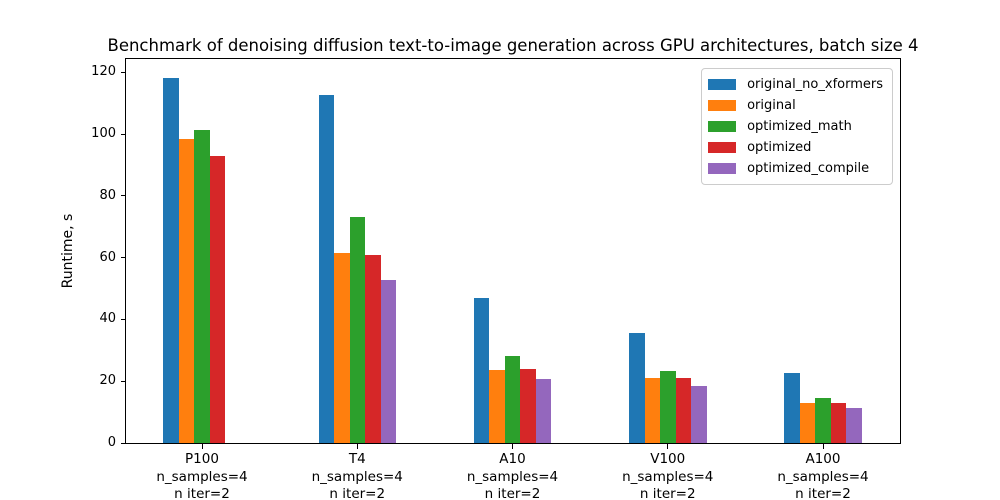  I want to click on legend-item: original, so click(795, 105).